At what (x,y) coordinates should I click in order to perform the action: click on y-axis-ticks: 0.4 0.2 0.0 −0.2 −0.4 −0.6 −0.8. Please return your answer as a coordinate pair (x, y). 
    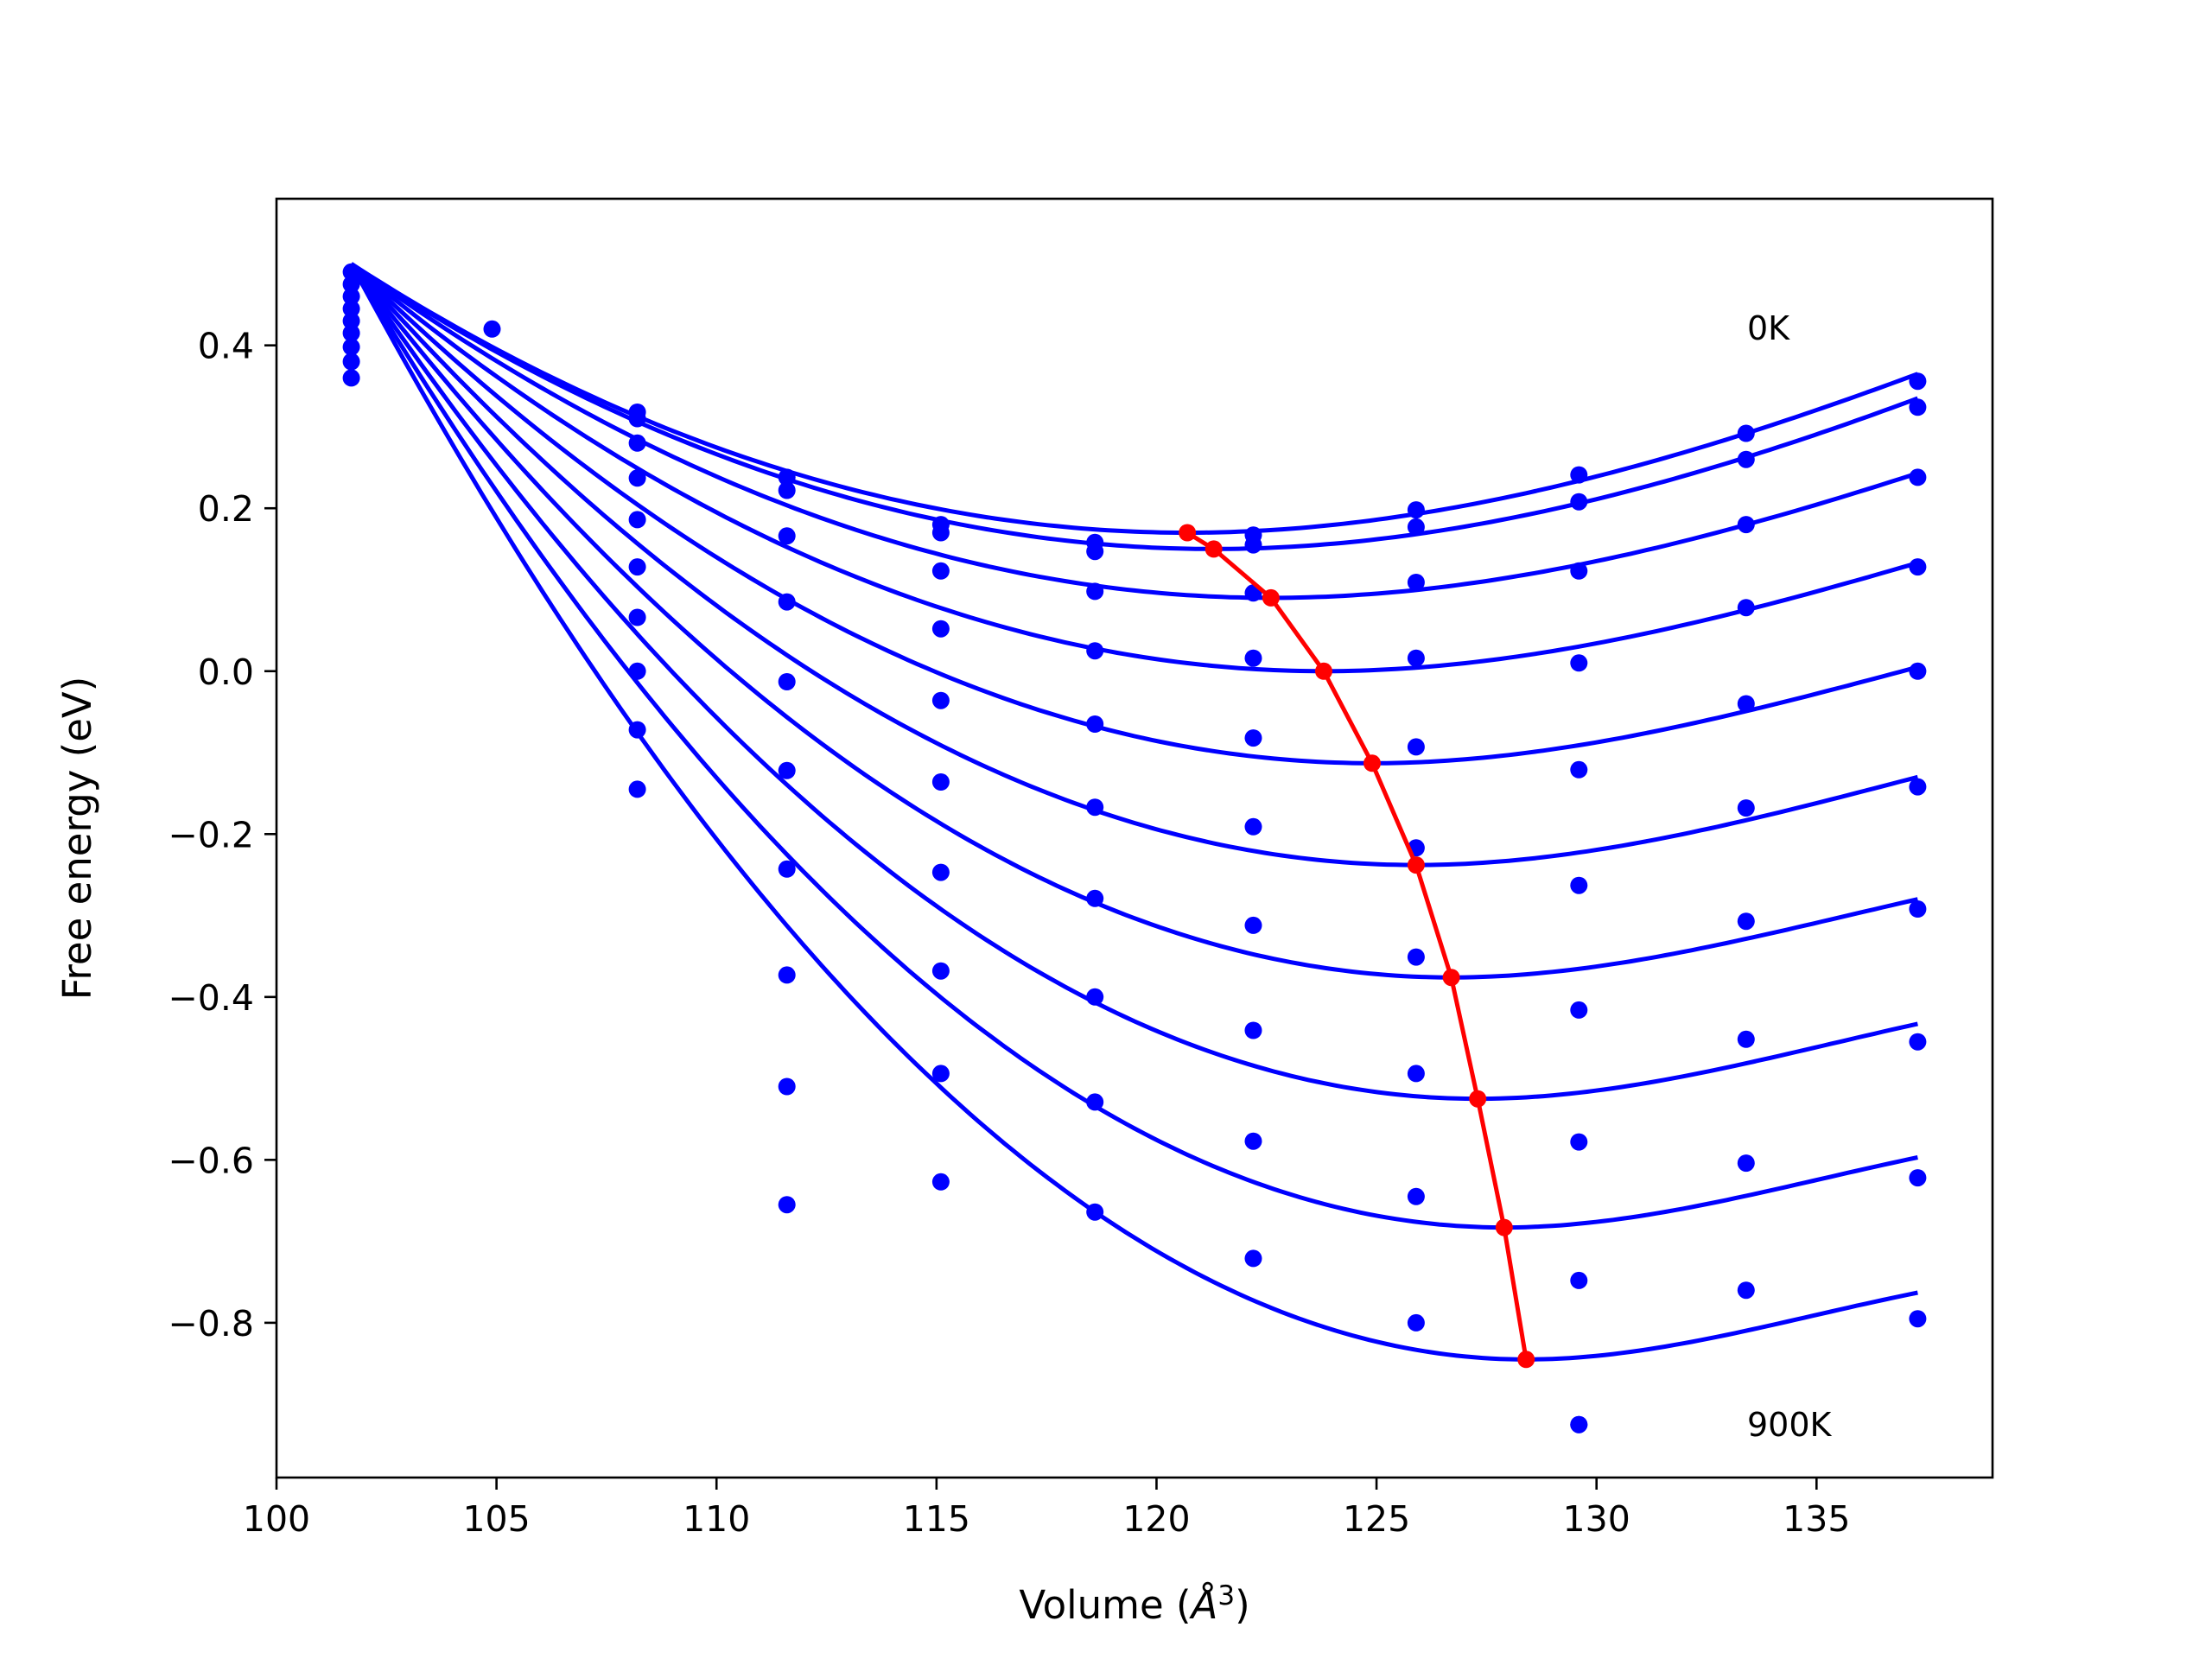
    Looking at the image, I should click on (222, 835).